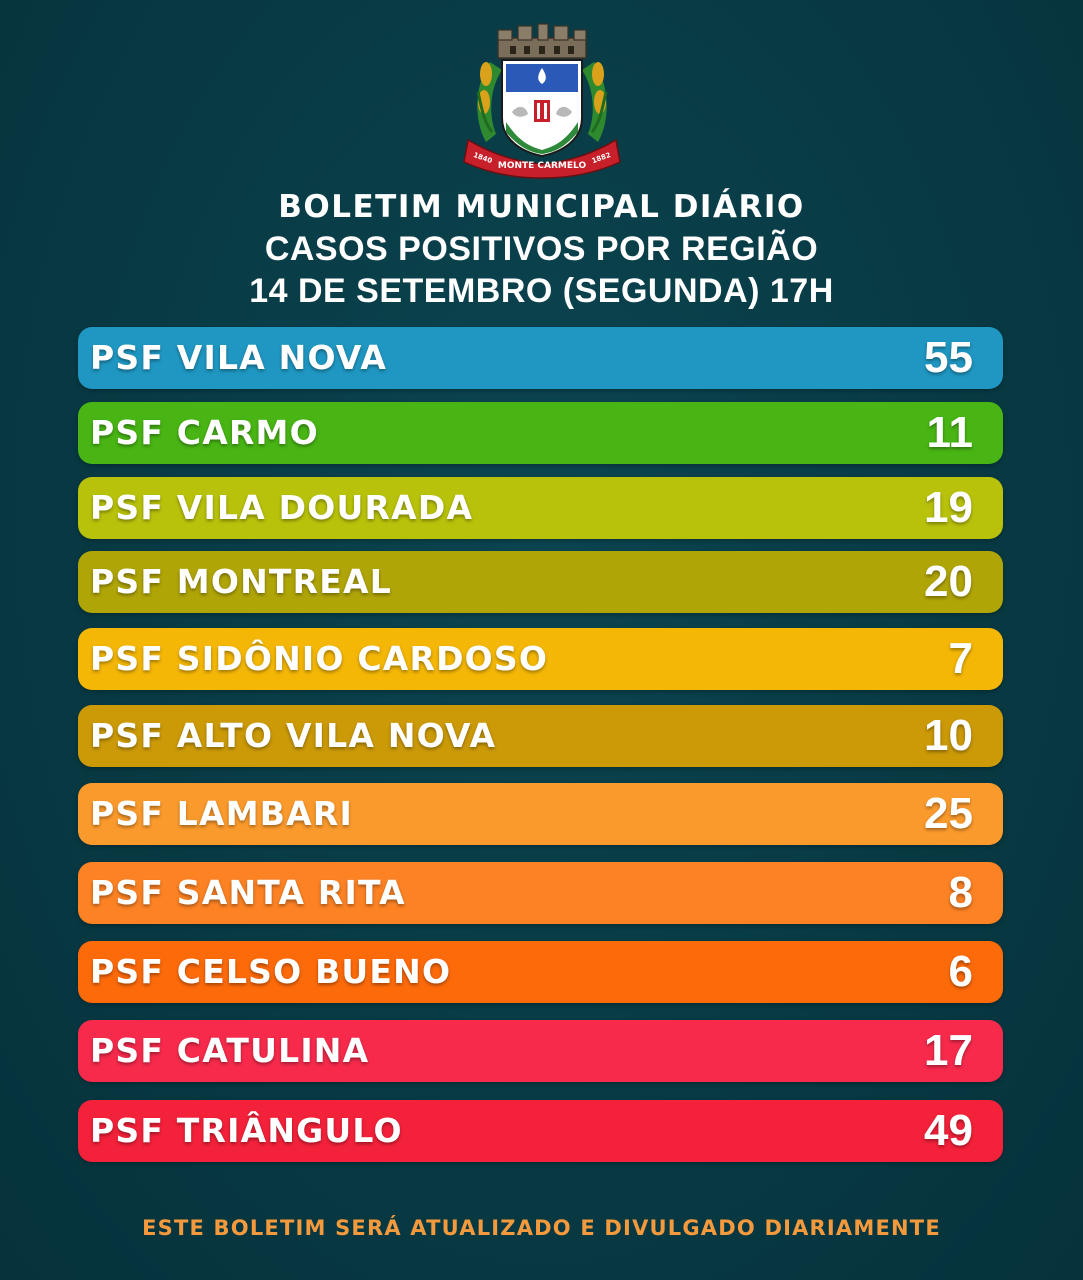  Describe the element at coordinates (541, 291) in the screenshot. I see `bulletin-date: 14 DE SETEMBRO (SEGUNDA) 17H` at that location.